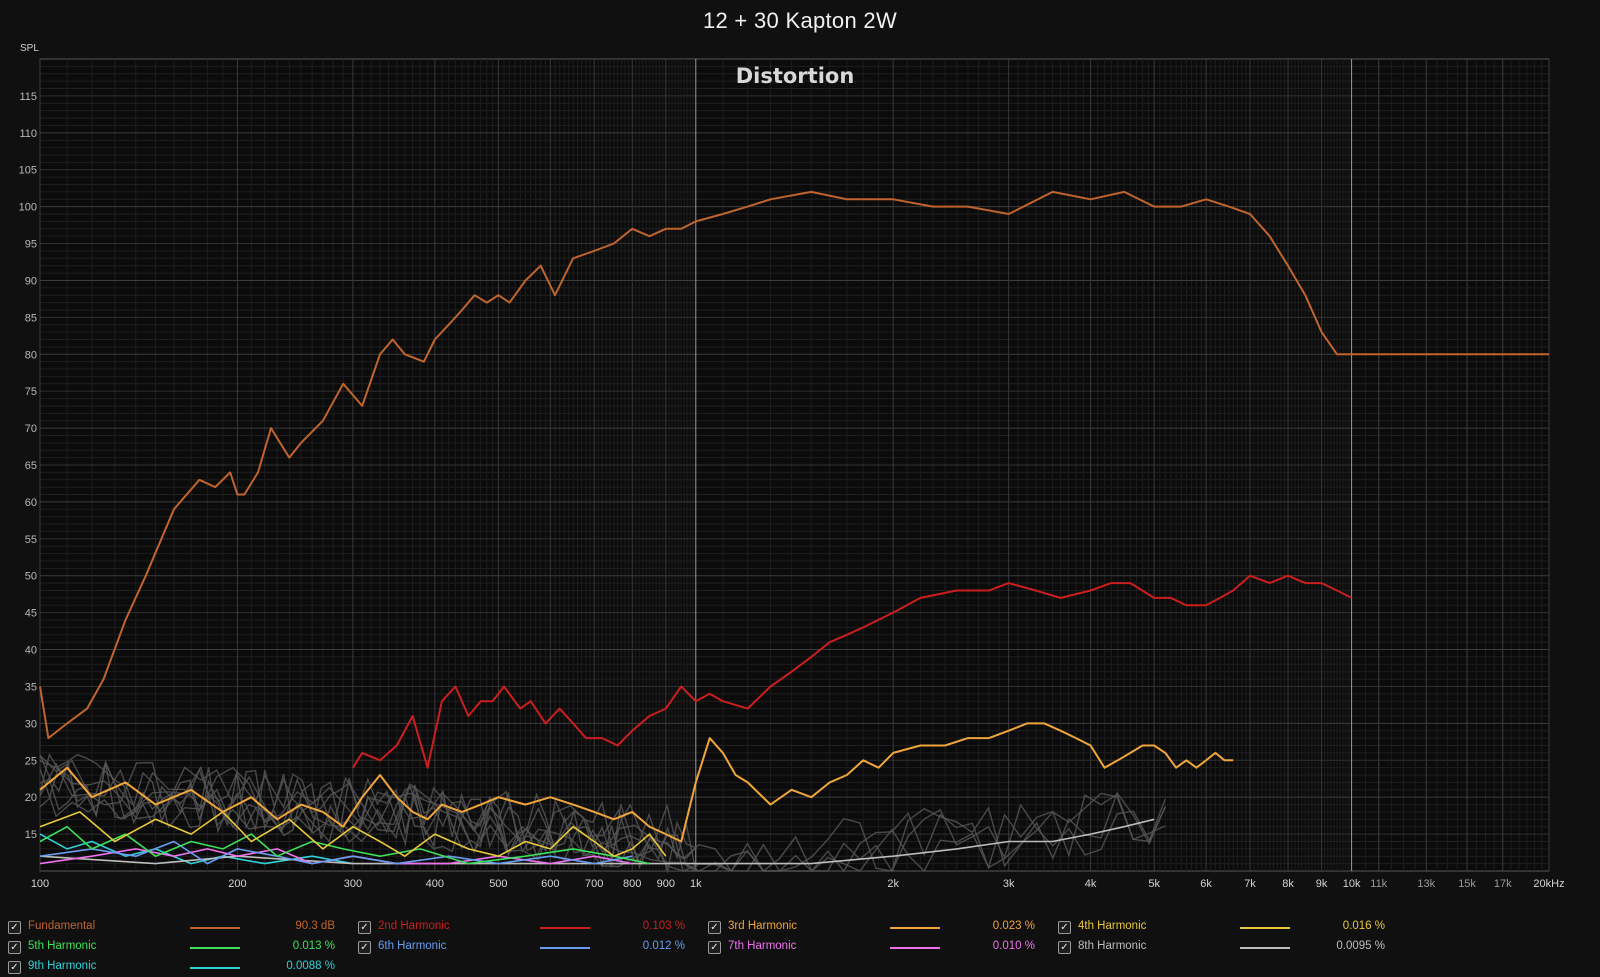 This screenshot has width=1600, height=977. I want to click on legend-label: 9th Harmonic, so click(62, 966).